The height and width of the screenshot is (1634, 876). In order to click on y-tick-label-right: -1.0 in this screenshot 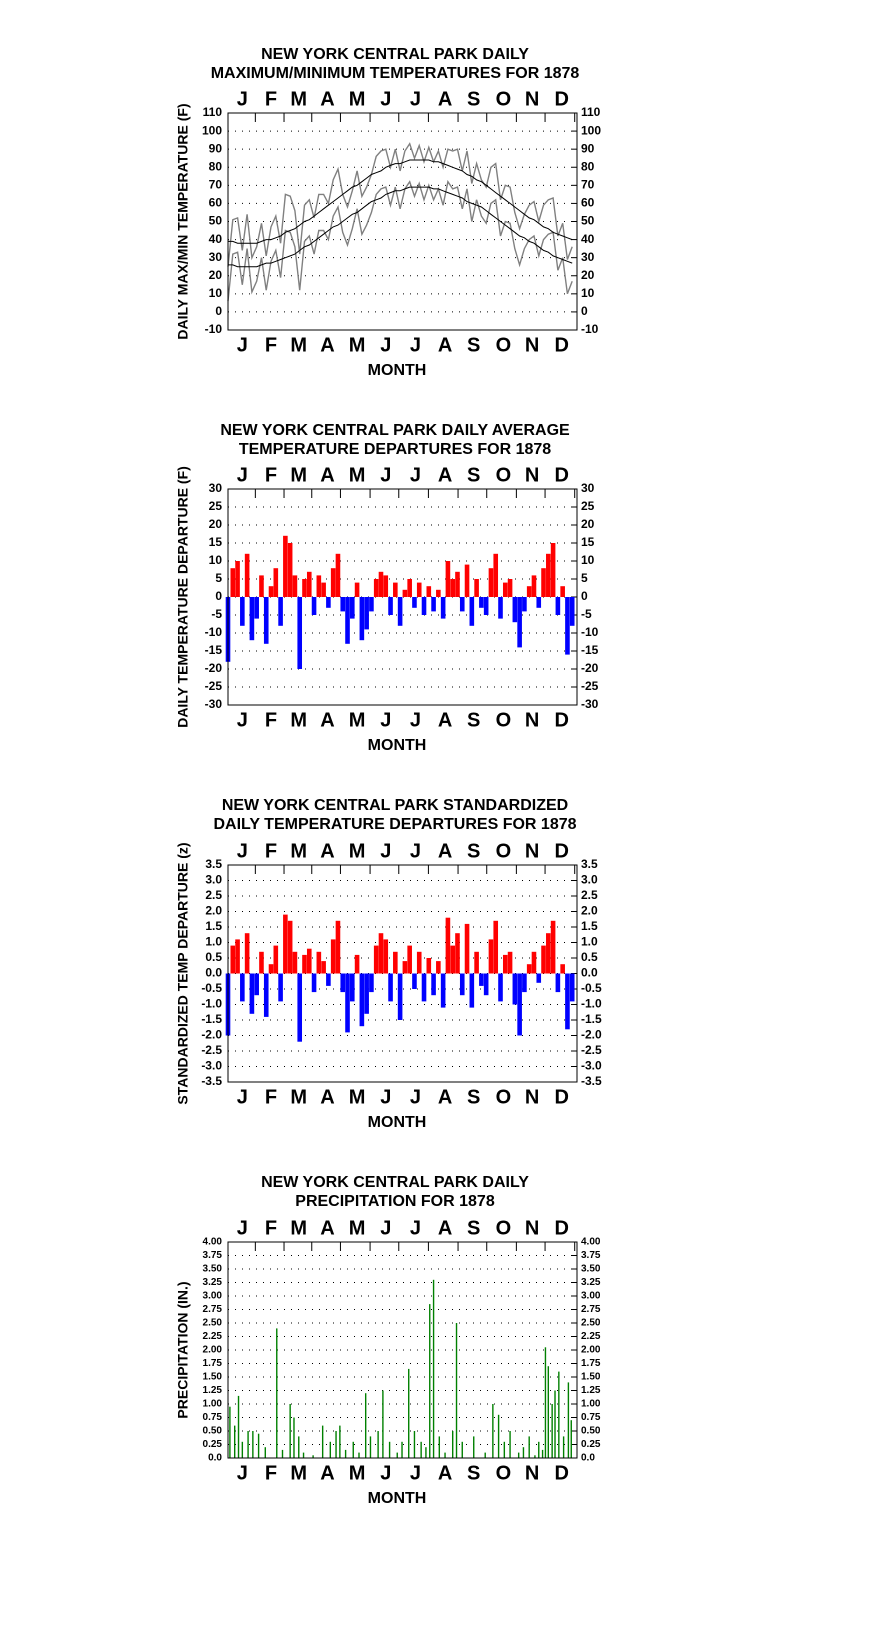, I will do `click(591, 1004)`.